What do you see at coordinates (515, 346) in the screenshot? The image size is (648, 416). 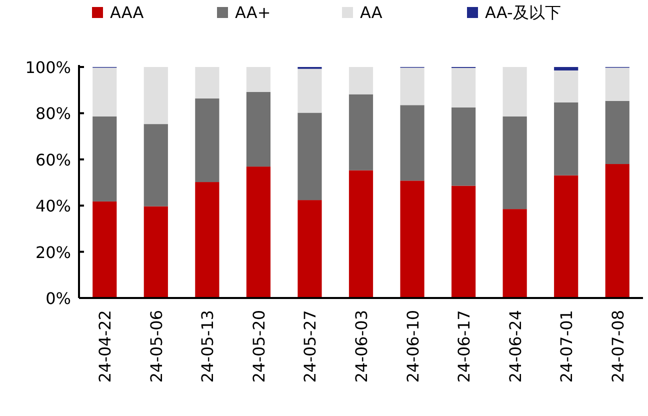 I see `x-tick-label: 24-06-24` at bounding box center [515, 346].